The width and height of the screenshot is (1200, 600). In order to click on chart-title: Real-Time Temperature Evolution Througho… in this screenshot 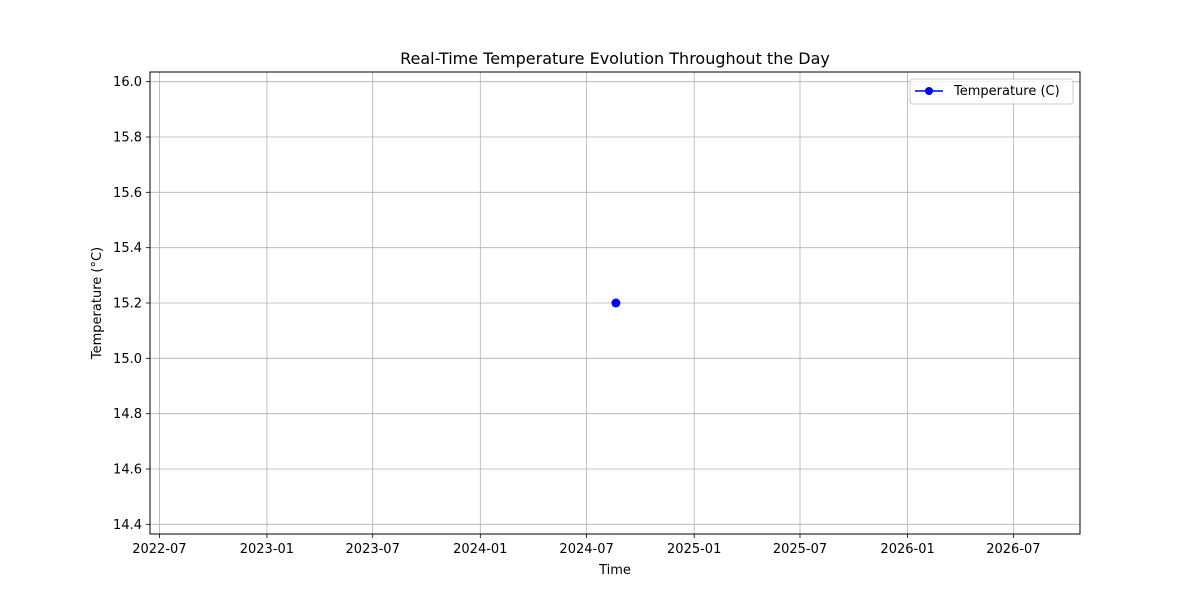, I will do `click(615, 58)`.